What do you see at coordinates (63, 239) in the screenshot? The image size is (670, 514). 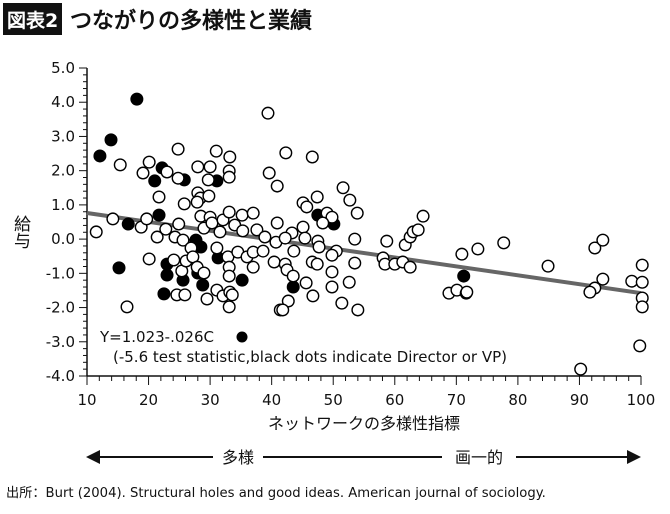 I see `y-tick-label: 0.0` at bounding box center [63, 239].